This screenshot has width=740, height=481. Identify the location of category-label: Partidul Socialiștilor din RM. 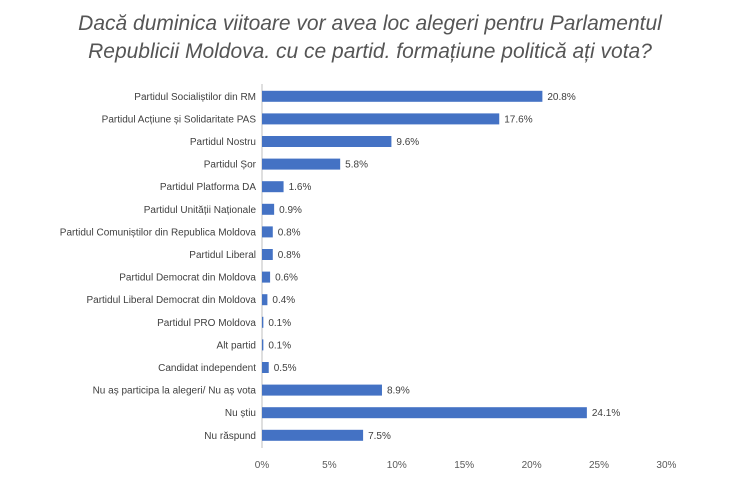
(195, 97).